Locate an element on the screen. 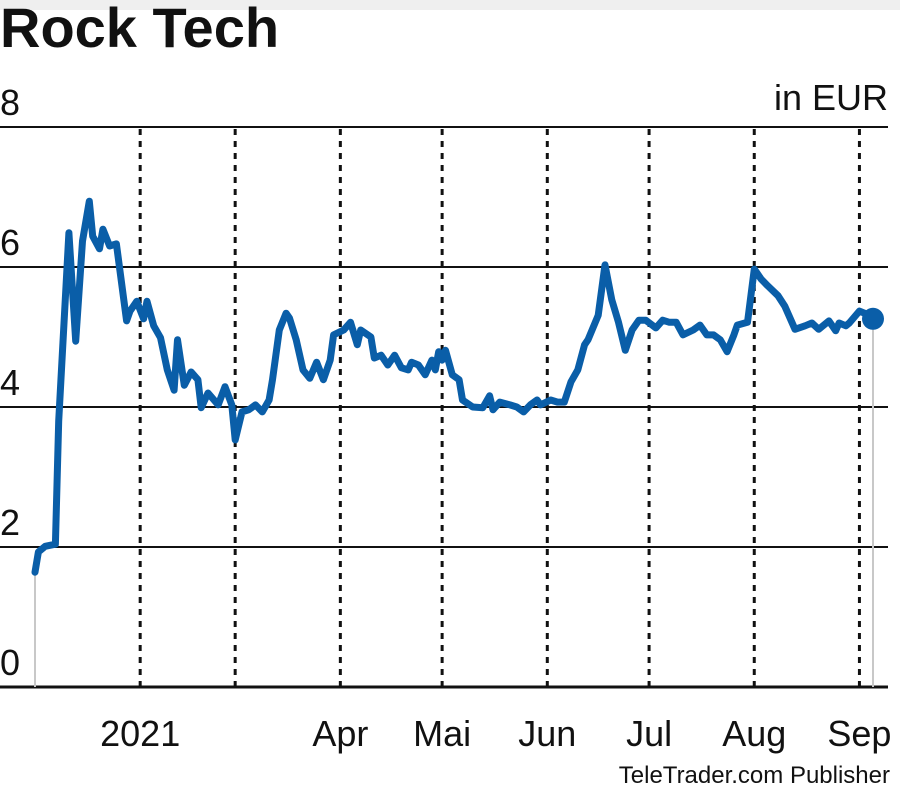 This screenshot has height=795, width=900. y-tick-label: 6 is located at coordinates (10, 242).